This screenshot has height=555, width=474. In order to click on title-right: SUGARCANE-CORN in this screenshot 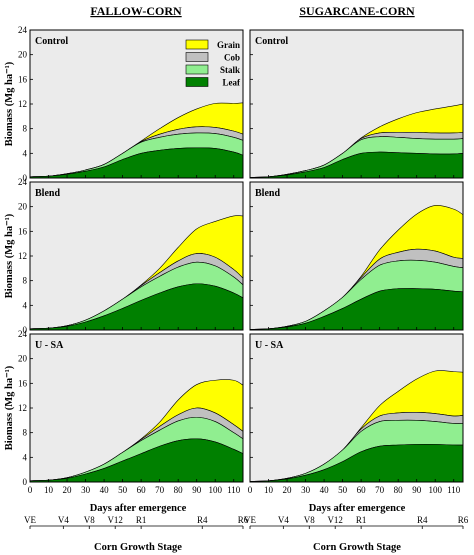, I will do `click(357, 11)`.